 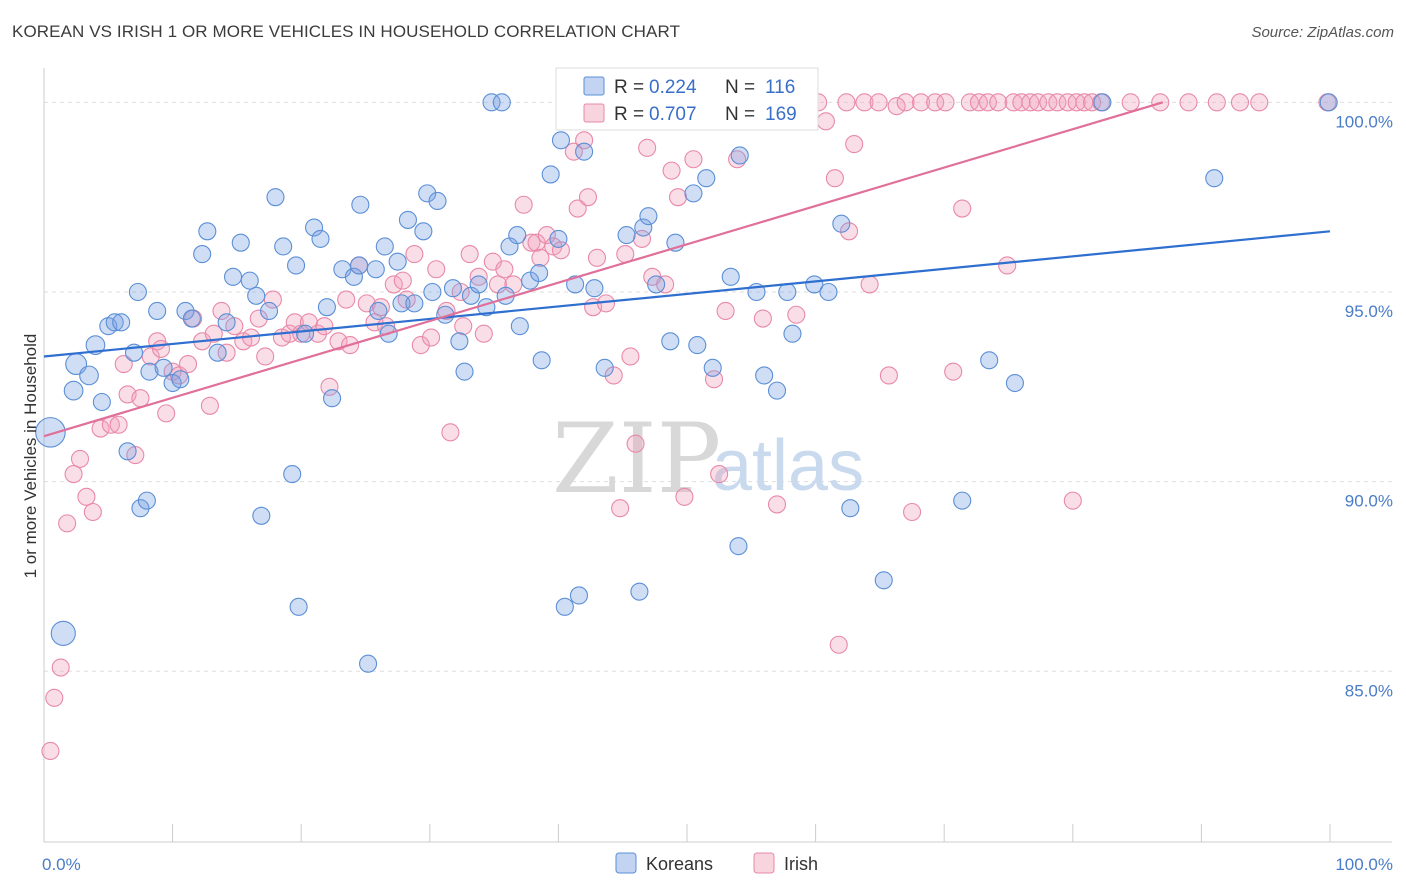 I want to click on y-axis-label: 1 or more Vehicles in Household, so click(x=30, y=456).